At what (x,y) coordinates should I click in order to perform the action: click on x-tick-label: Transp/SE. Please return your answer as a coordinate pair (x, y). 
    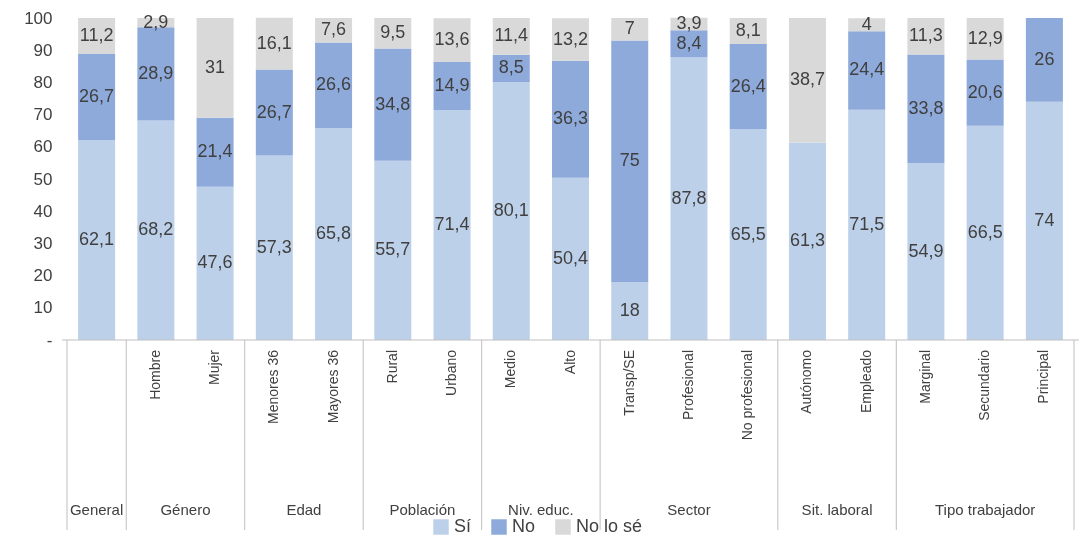
    Looking at the image, I should click on (628, 383).